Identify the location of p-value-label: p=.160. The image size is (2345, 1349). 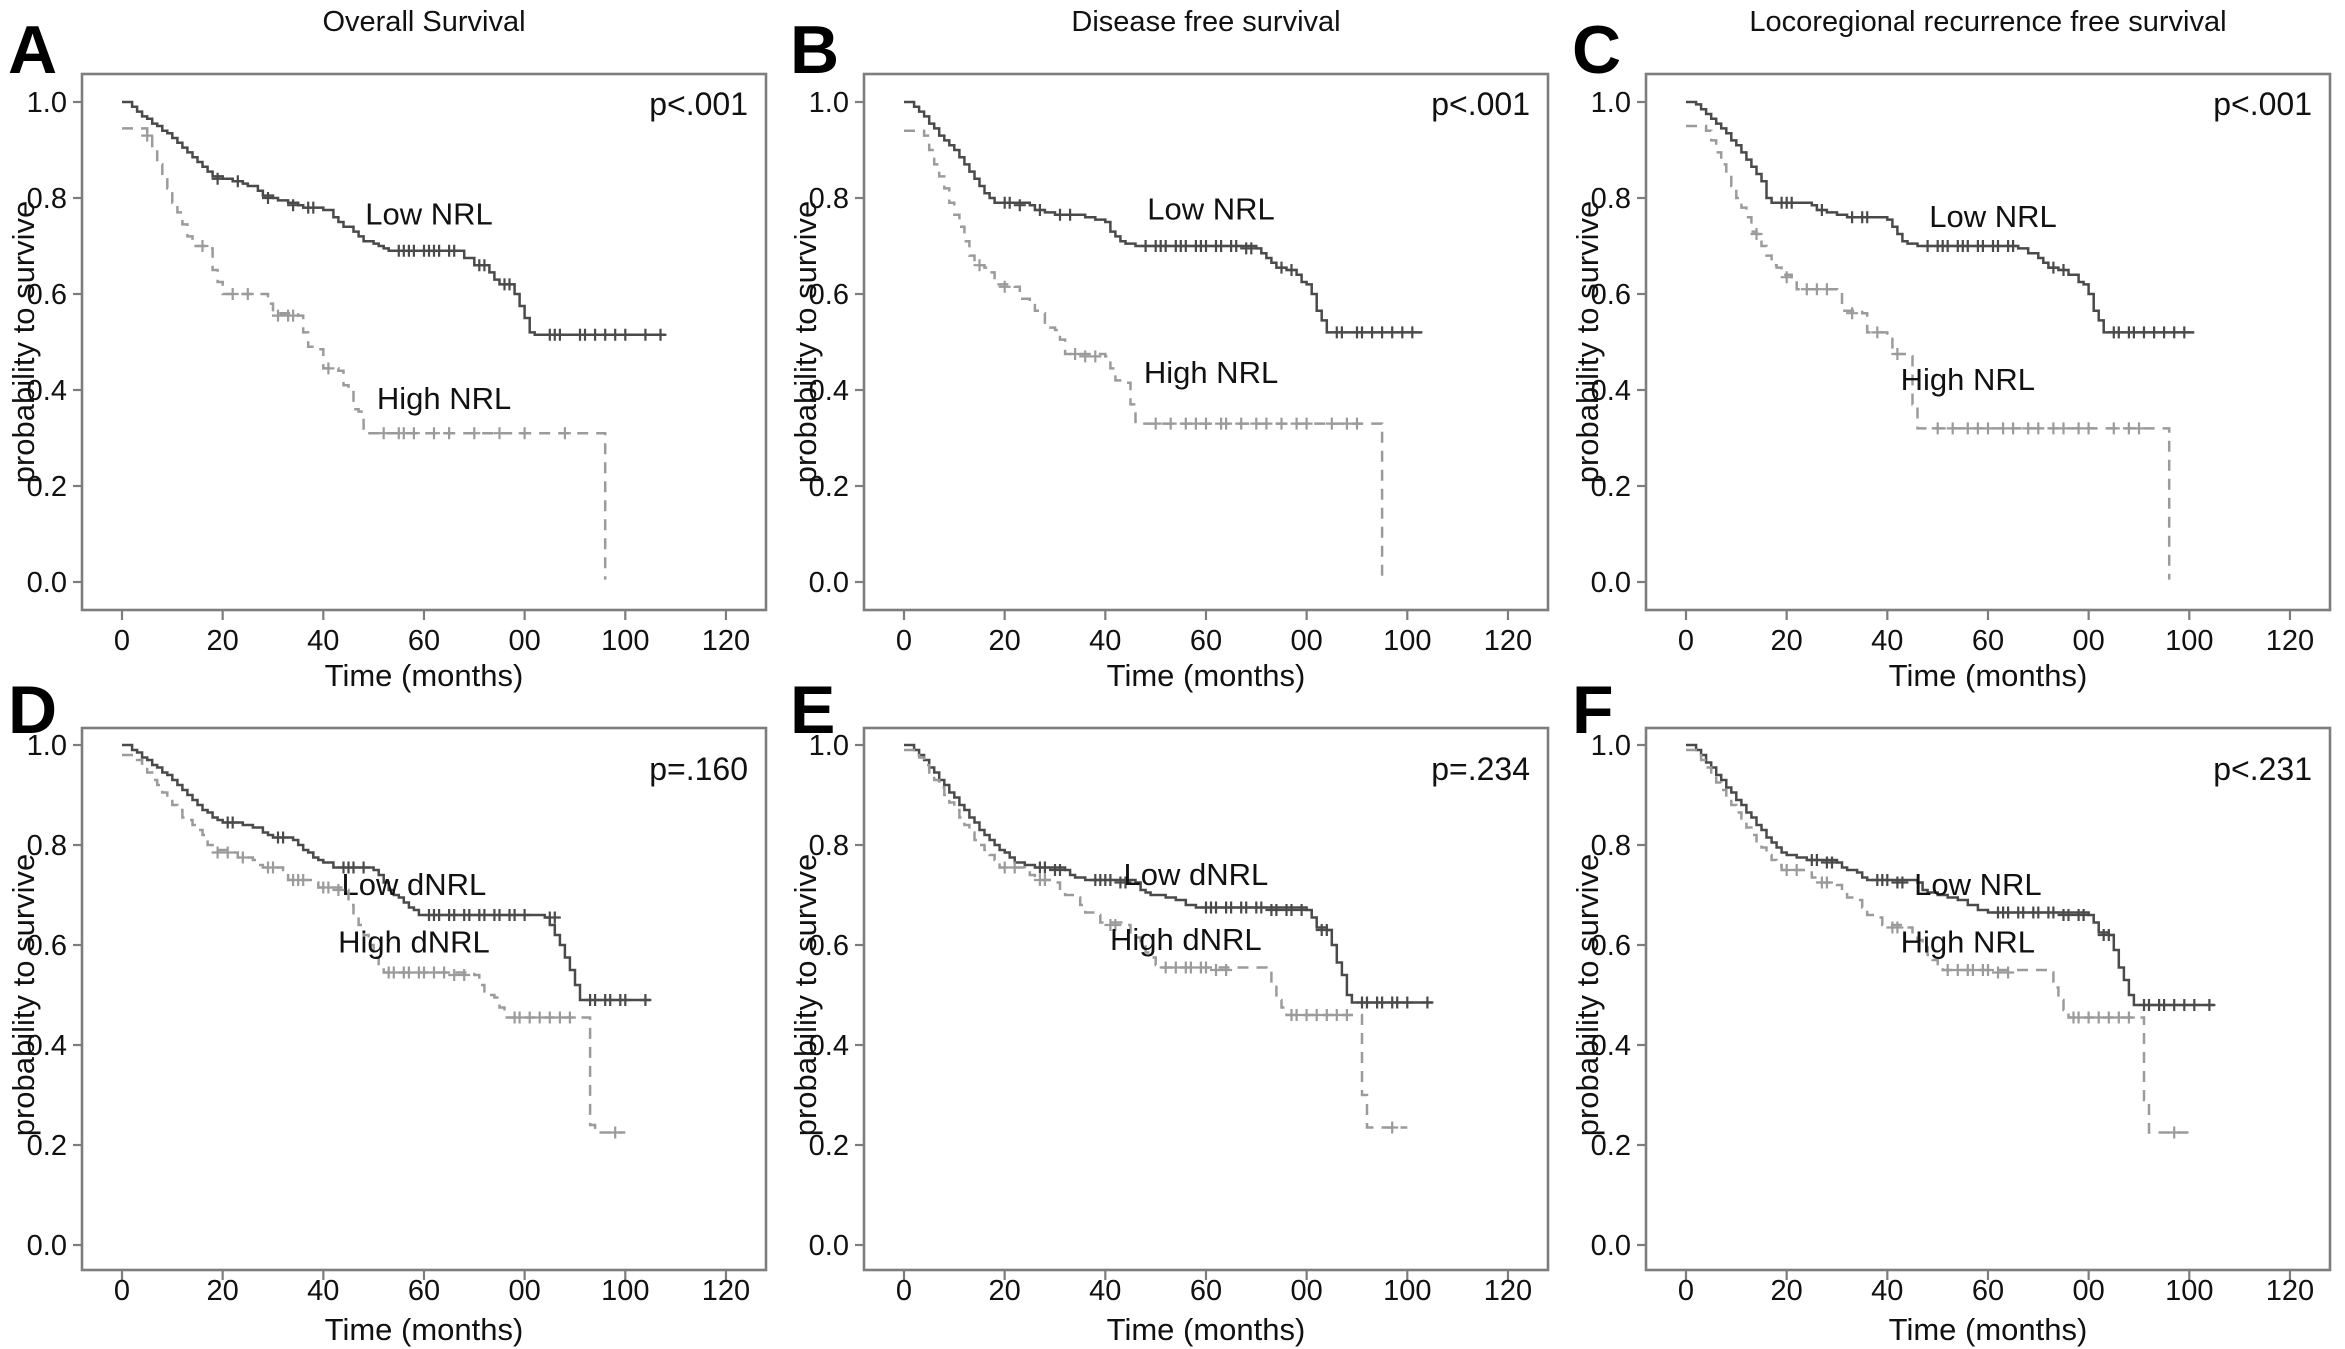
(698, 769).